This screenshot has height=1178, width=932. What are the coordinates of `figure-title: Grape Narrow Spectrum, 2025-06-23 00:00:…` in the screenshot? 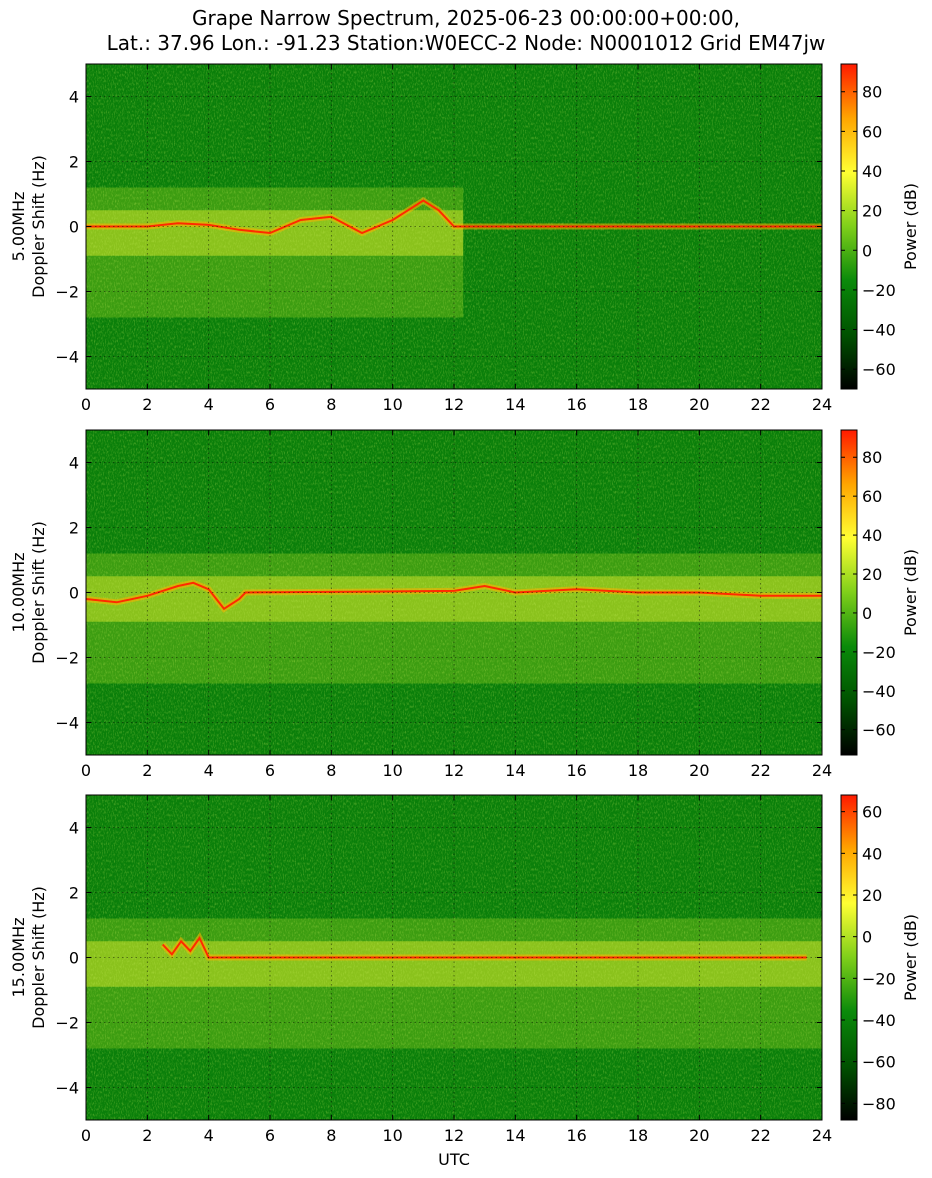 It's located at (466, 31).